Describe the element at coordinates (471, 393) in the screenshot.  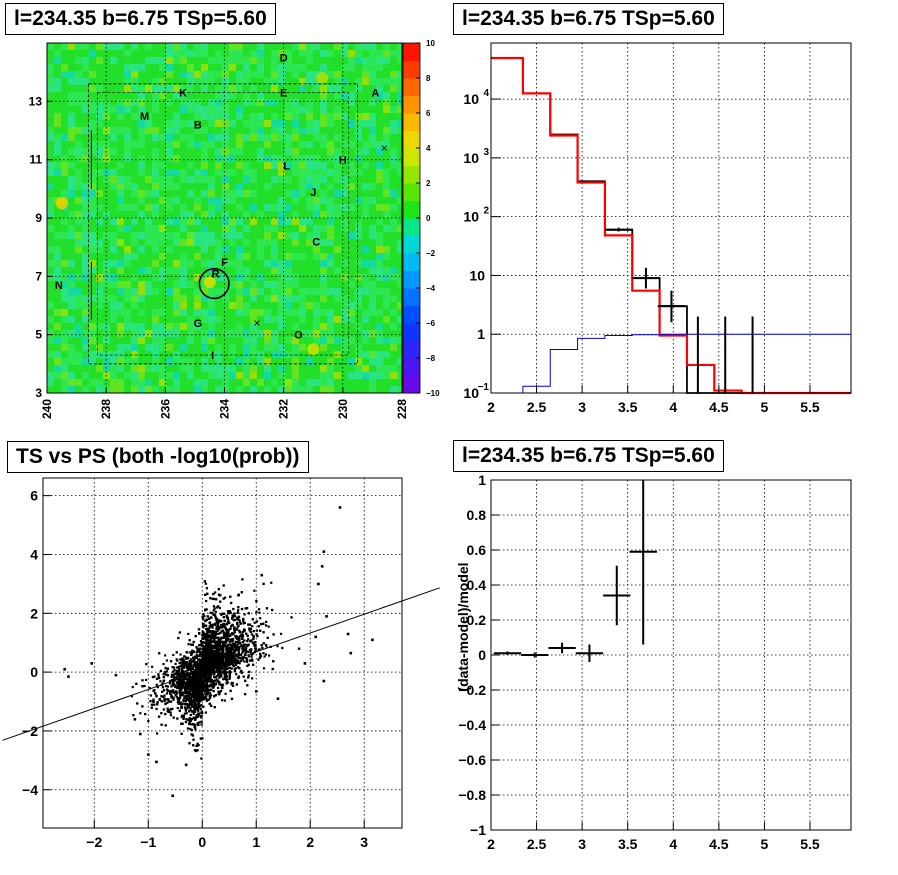
I see `y-tick-label: 10` at that location.